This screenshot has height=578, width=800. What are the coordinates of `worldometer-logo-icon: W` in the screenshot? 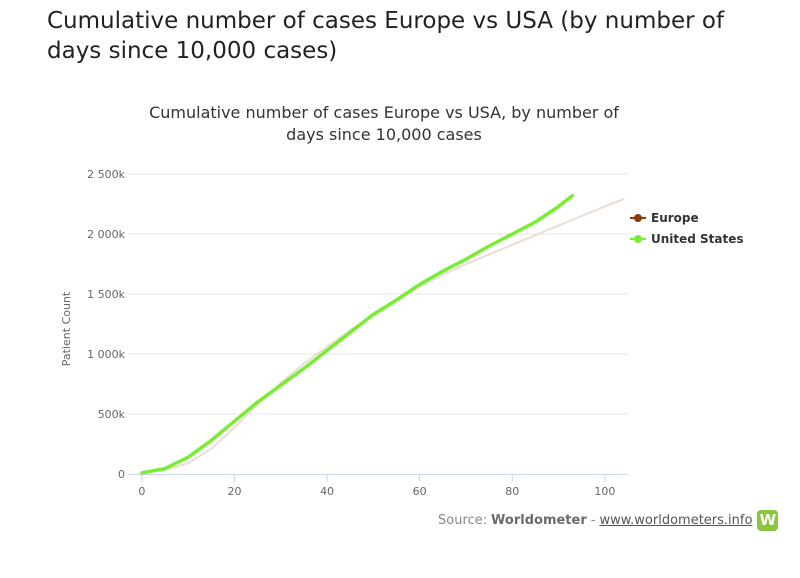 It's located at (768, 520).